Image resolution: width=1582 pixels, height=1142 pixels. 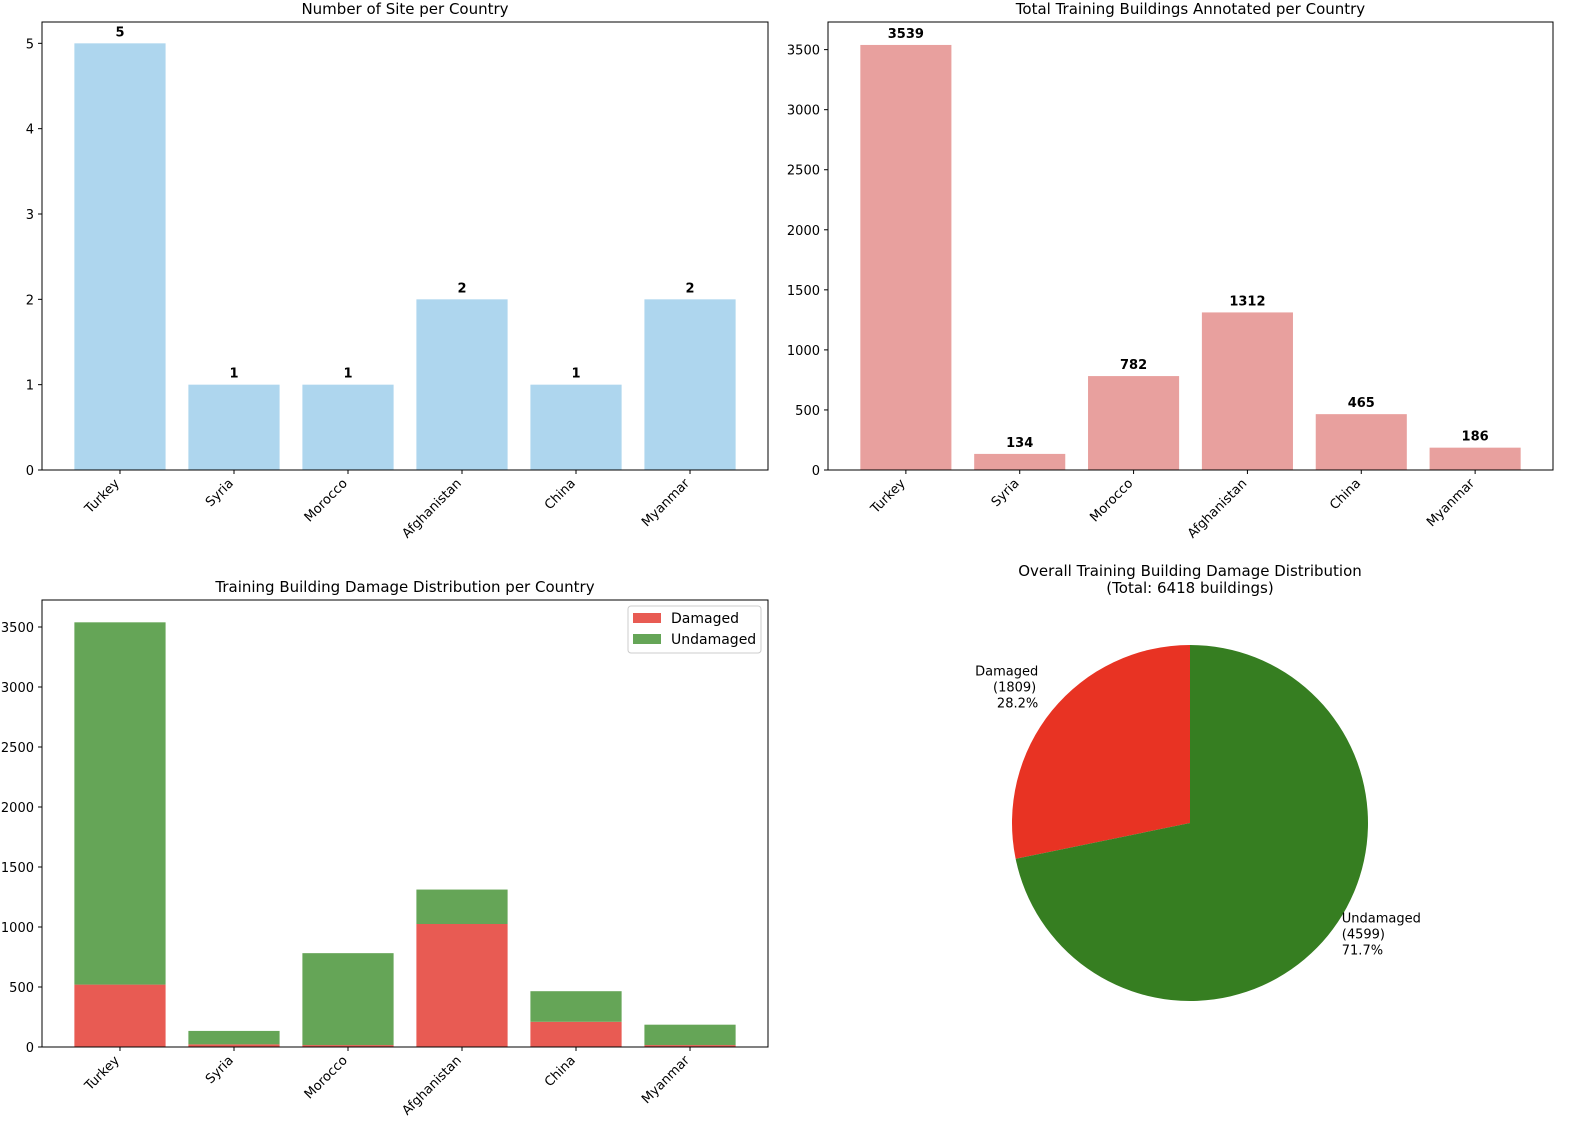 I want to click on pie-label-undamaged: Undamaged(4599)71.7%, so click(x=1381, y=935).